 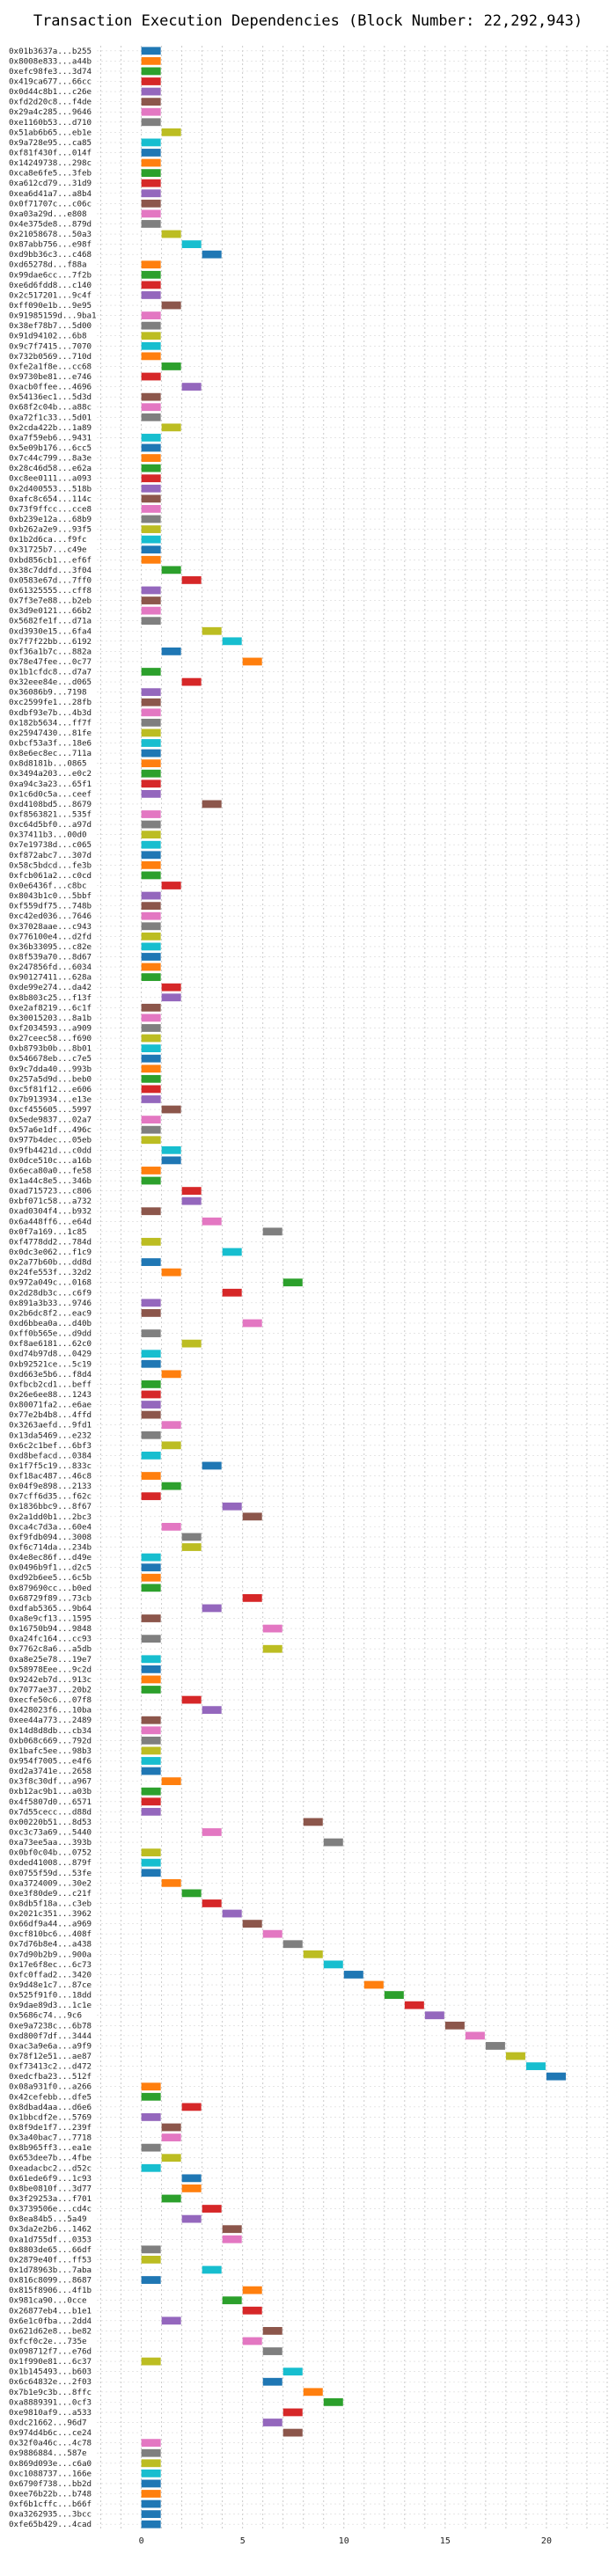 What do you see at coordinates (51, 1771) in the screenshot?
I see `row-label: 0xd2a3741e...2658` at bounding box center [51, 1771].